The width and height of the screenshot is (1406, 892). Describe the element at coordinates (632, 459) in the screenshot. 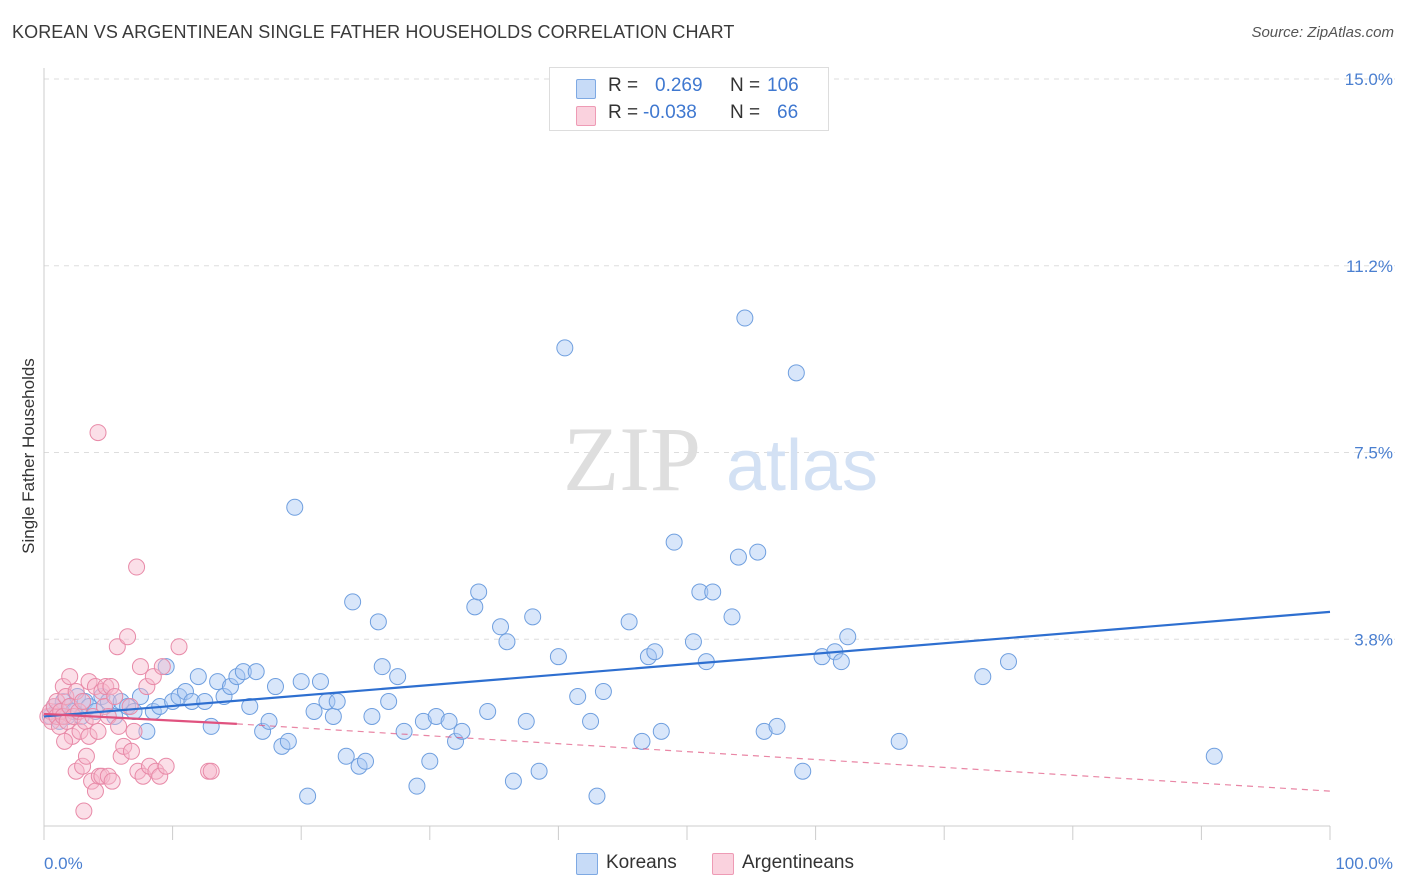

I see `watermark-zip: ZIP` at that location.